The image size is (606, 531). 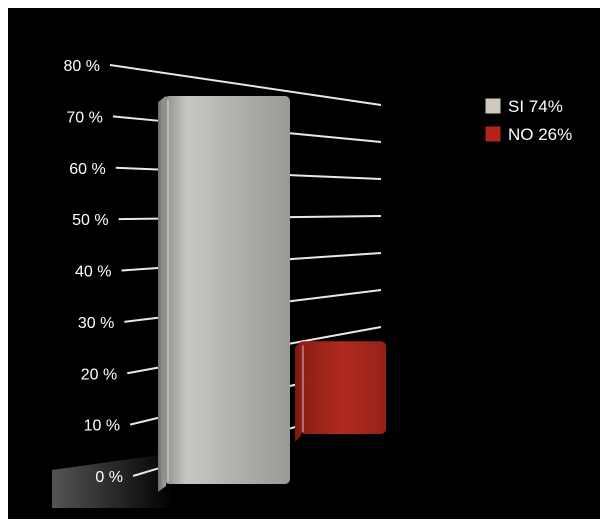 I want to click on gridline-60-right, so click(x=335, y=177).